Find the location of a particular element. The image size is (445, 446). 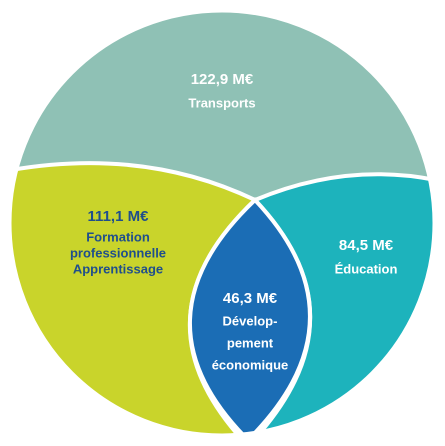

value: 111,1 M€ is located at coordinates (119, 216).